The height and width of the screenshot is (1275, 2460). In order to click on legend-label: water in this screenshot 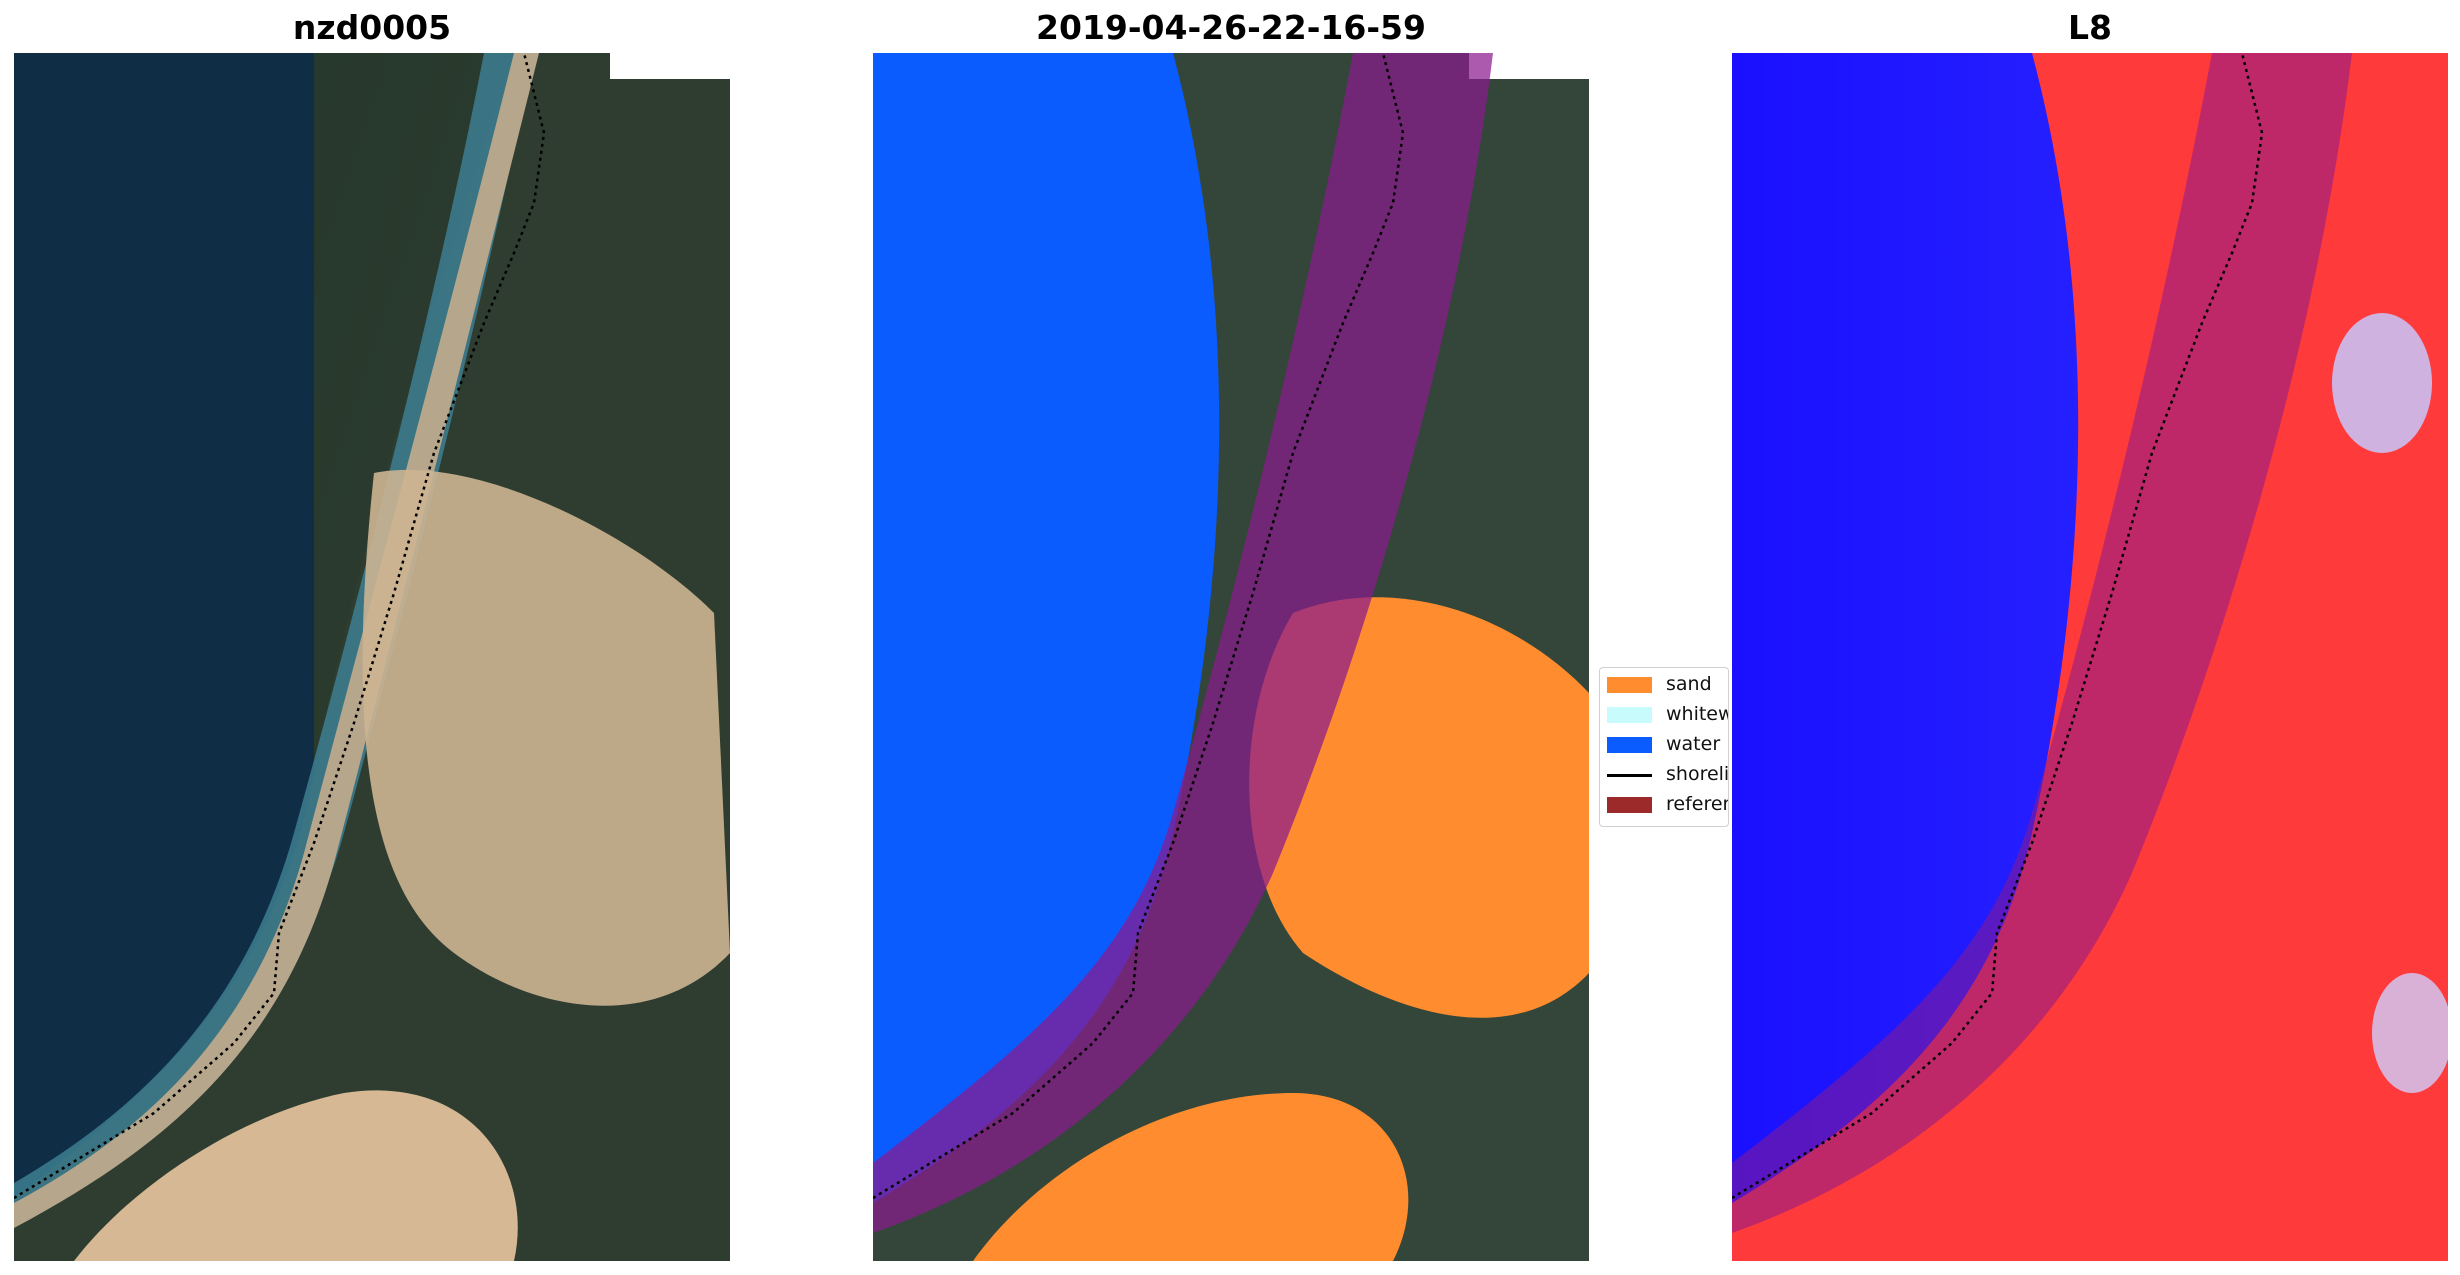, I will do `click(1693, 744)`.